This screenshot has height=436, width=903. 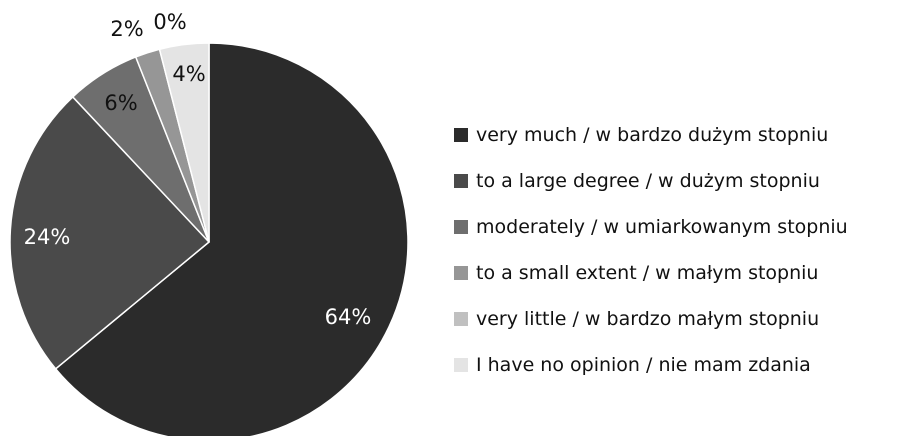 I want to click on legend-item-6: I have no opinion / nie mam zdania, so click(x=651, y=365).